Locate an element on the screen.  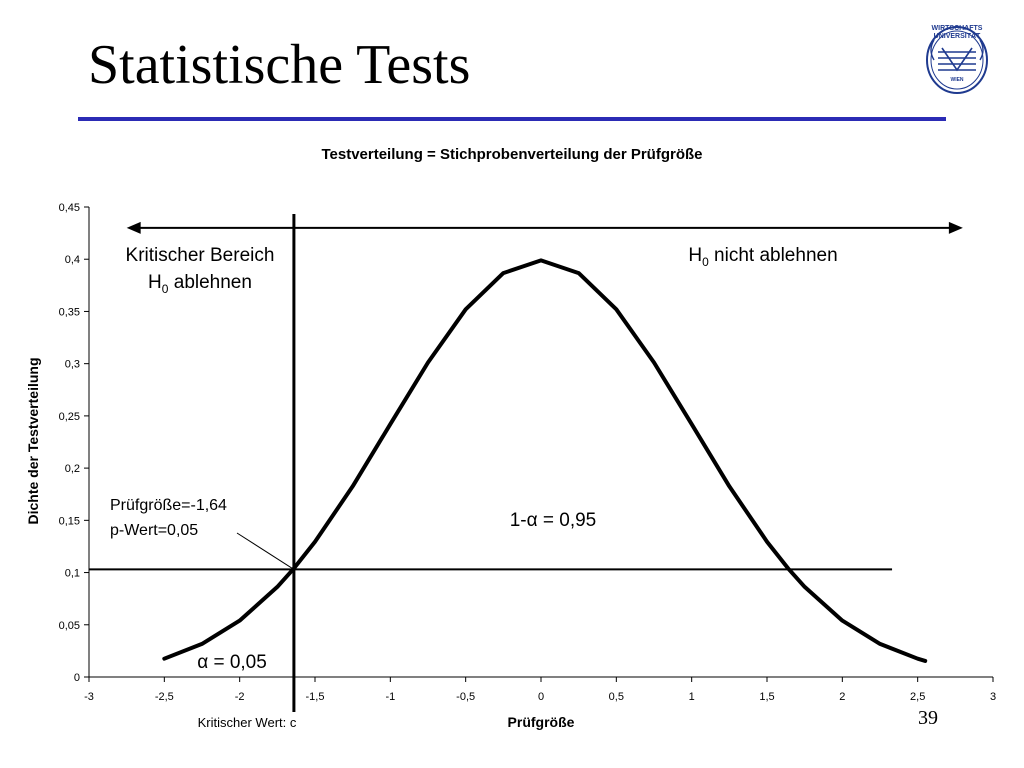
y-tick-label: 0,25 is located at coordinates (69, 417).